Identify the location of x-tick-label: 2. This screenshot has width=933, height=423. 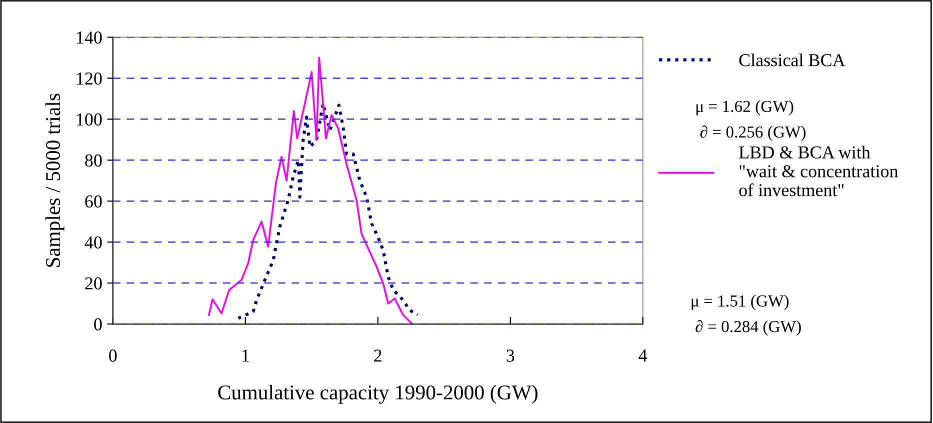
(378, 356).